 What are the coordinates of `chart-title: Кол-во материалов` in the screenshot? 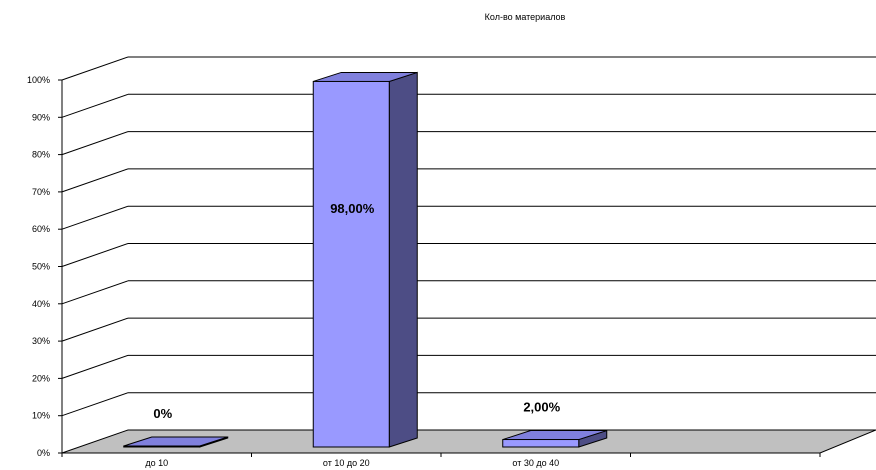 It's located at (525, 17).